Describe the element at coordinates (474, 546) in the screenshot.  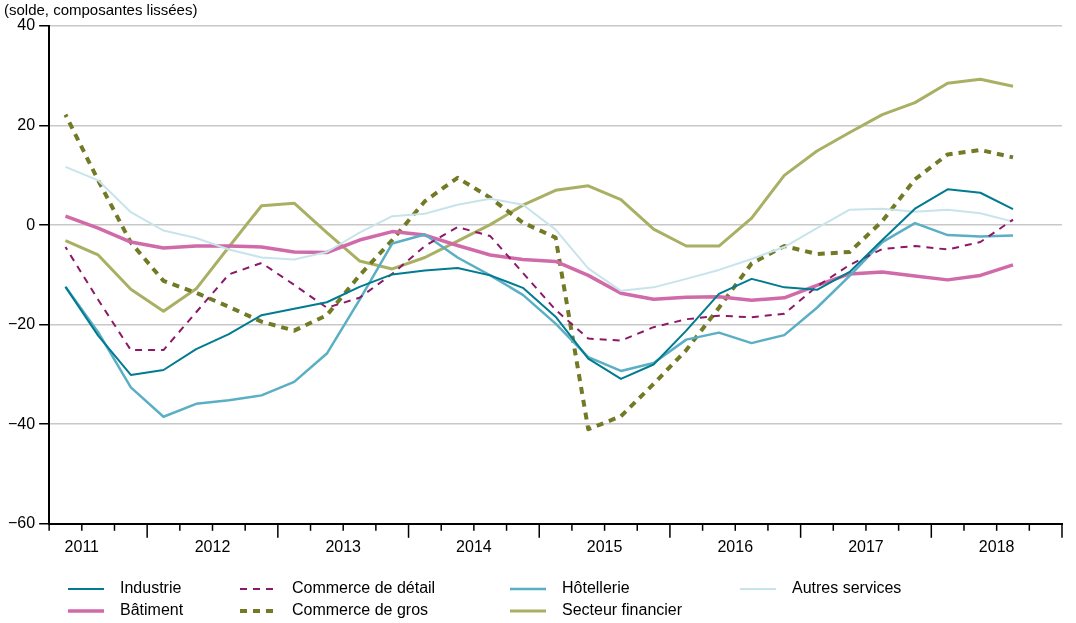
I see `x-tick-label: 2014` at that location.